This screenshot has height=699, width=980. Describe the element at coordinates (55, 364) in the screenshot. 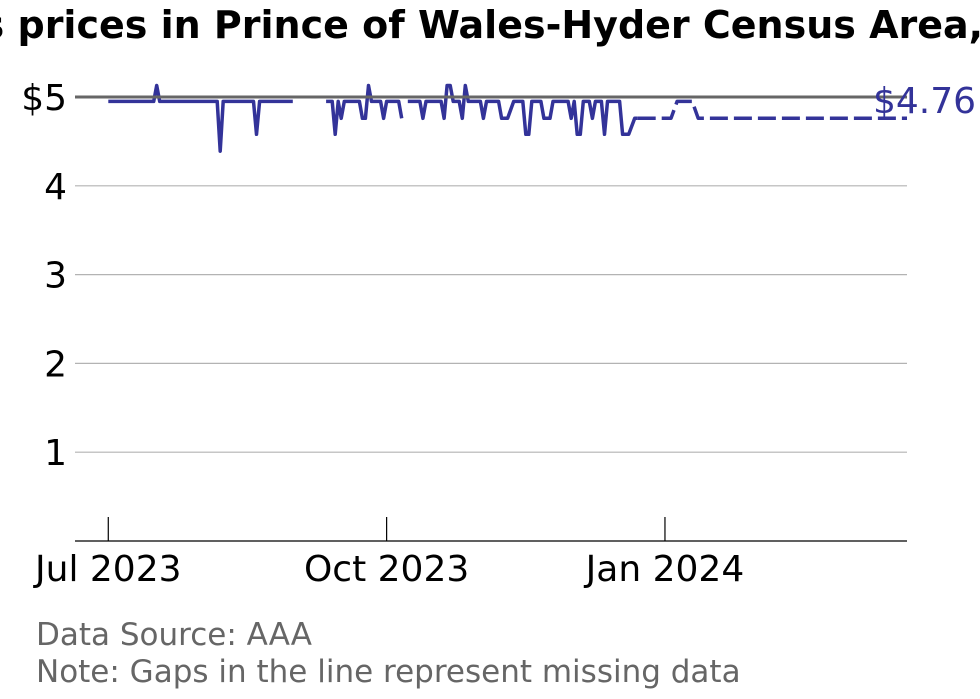

I see `y-tick-label: 2` at that location.